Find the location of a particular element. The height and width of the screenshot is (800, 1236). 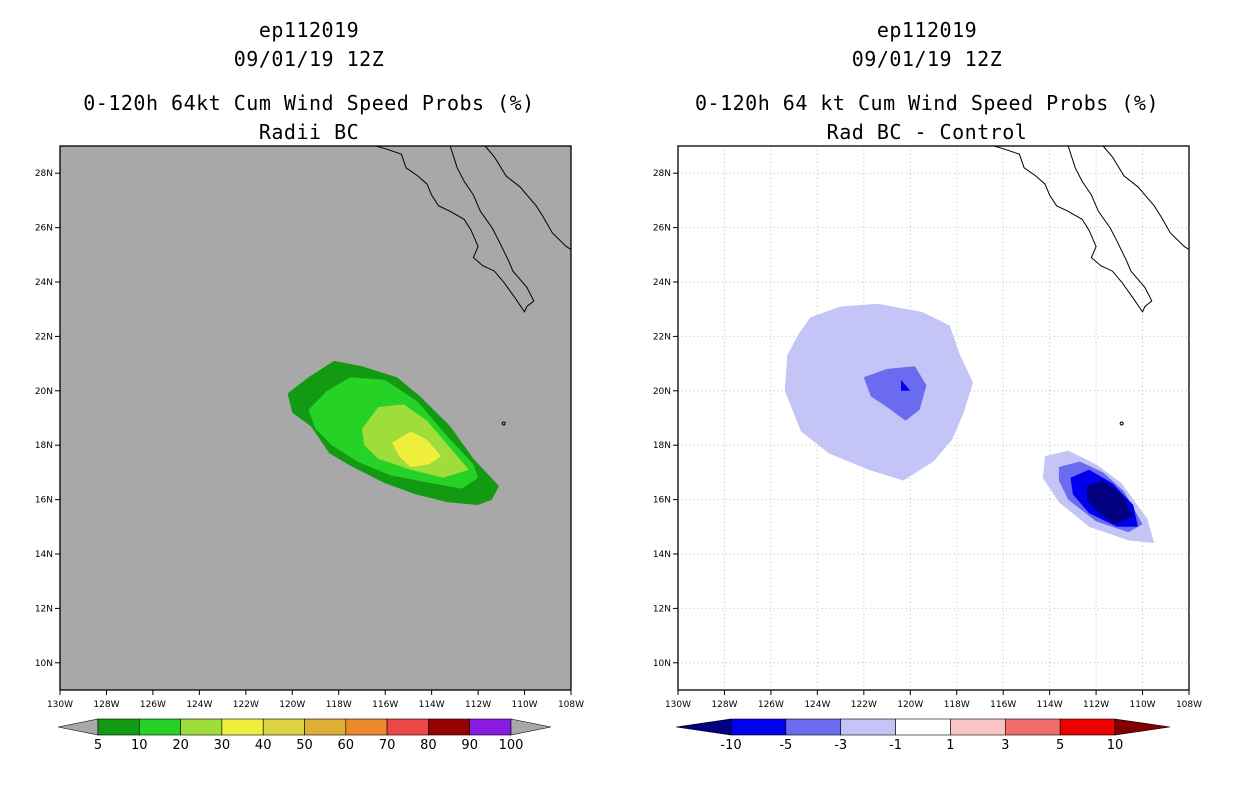

left-title-product: 0-120h 64kt Cum Wind Speed Probs (%) is located at coordinates (309, 103).